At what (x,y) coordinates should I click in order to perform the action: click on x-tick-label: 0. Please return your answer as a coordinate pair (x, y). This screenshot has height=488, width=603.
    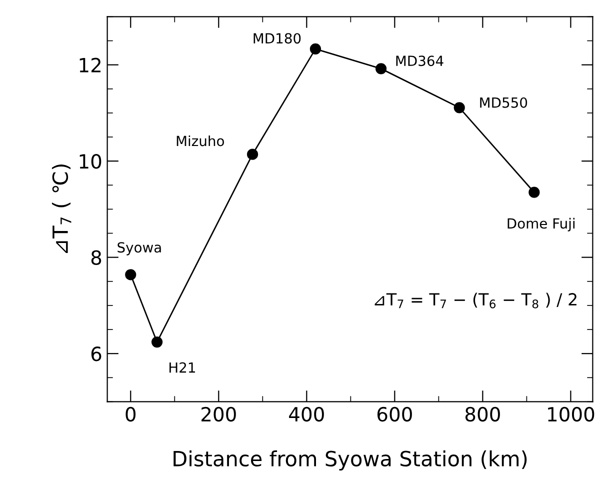
    Looking at the image, I should click on (131, 414).